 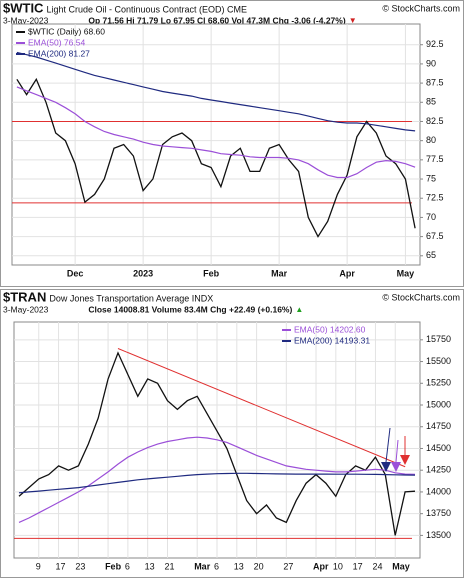 I want to click on y-tick-label: 77.5, so click(x=435, y=159).